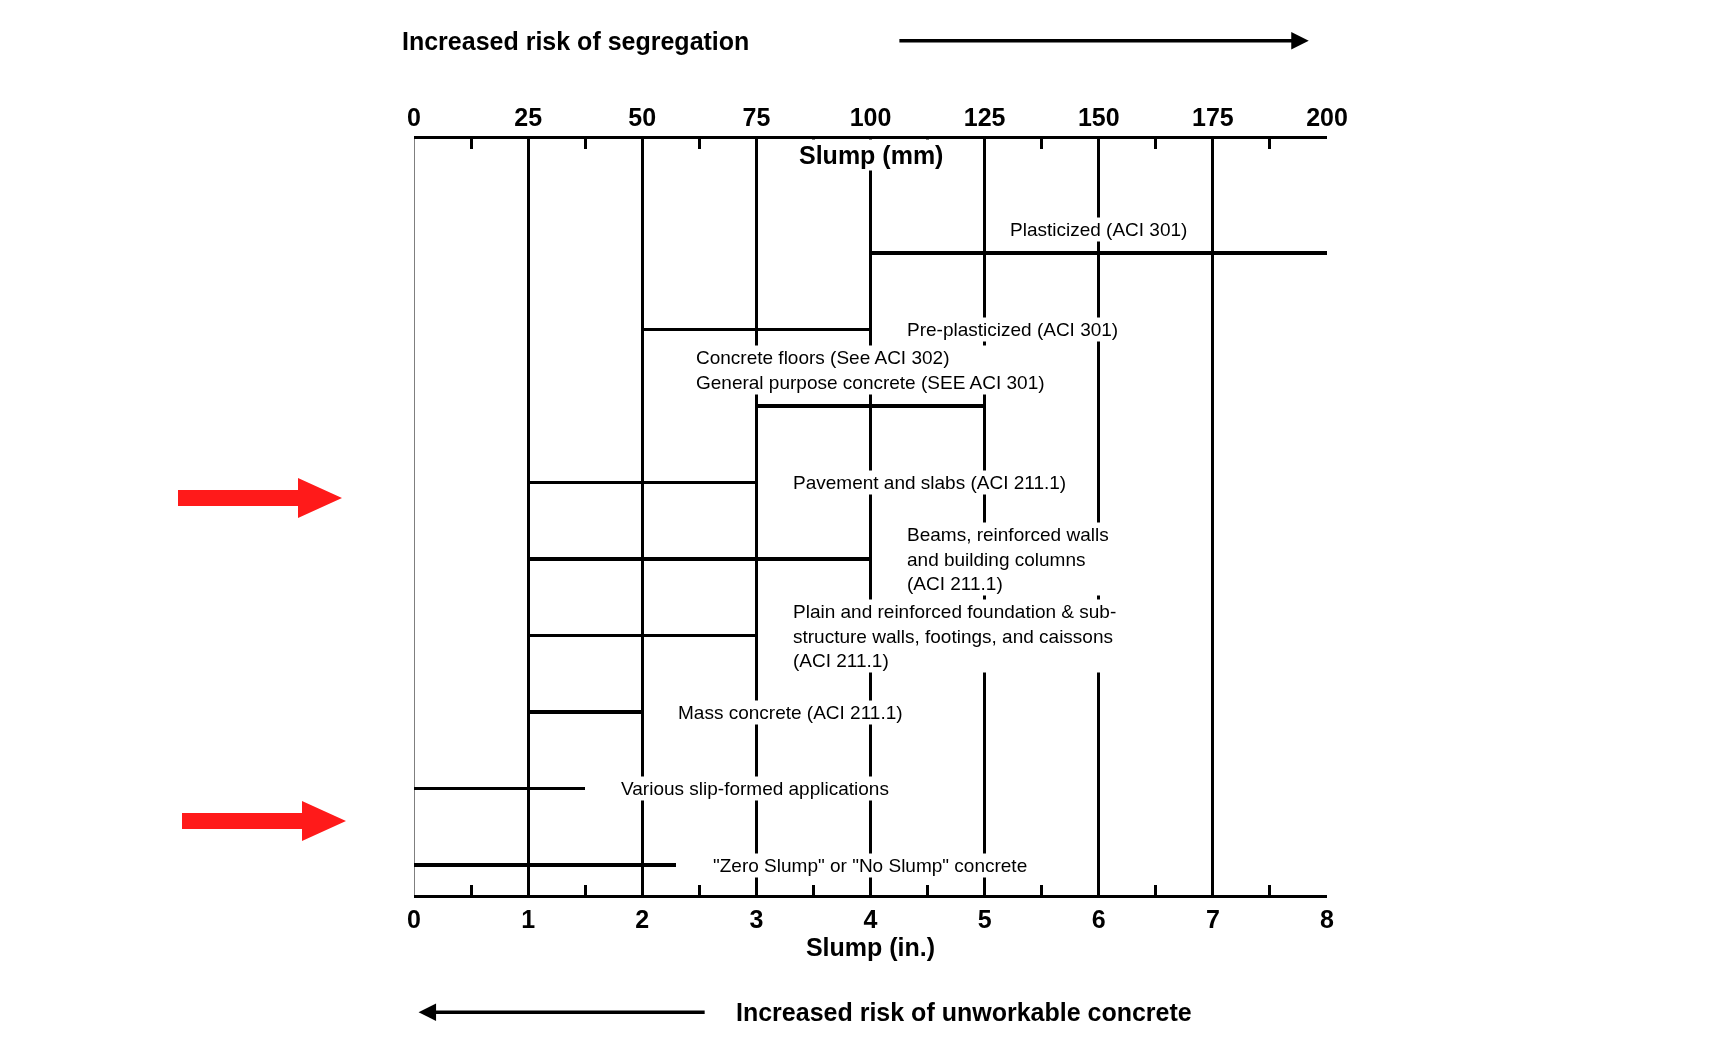  I want to click on x-axis-title: Slump (in.), so click(870, 947).